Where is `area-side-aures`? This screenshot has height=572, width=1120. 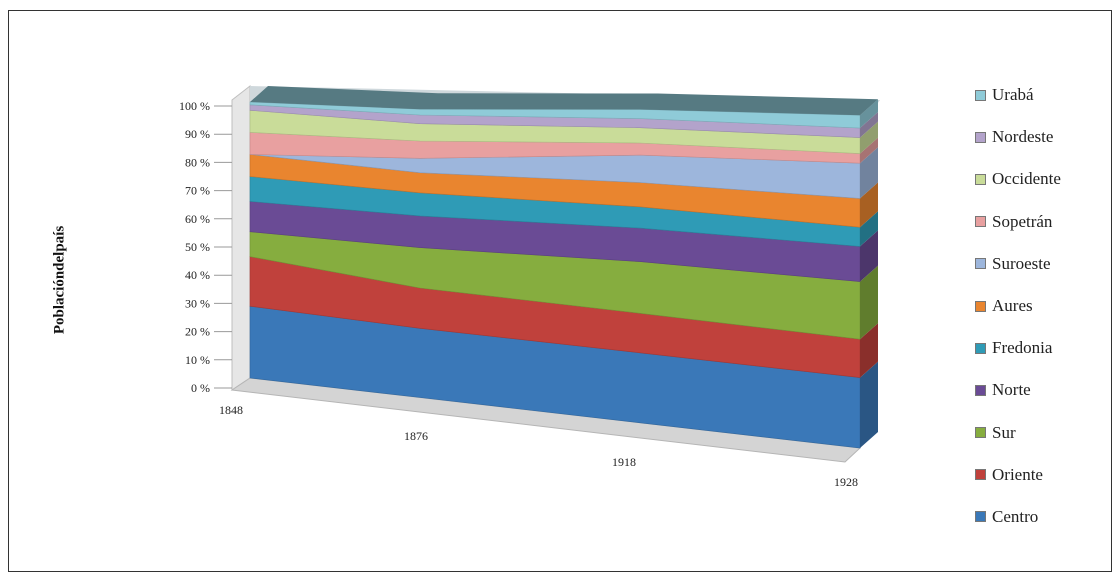
area-side-aures is located at coordinates (869, 205).